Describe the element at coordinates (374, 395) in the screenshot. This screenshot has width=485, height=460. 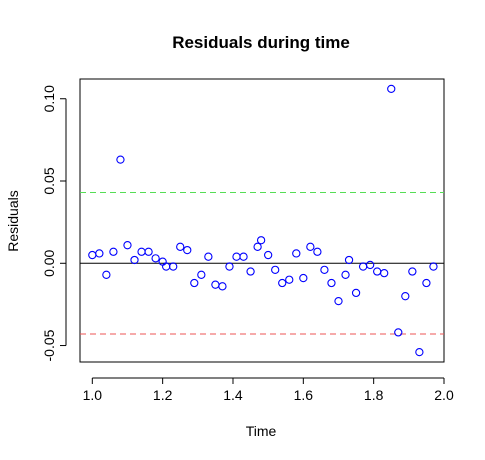
I see `x-tick-label: 1.8` at that location.